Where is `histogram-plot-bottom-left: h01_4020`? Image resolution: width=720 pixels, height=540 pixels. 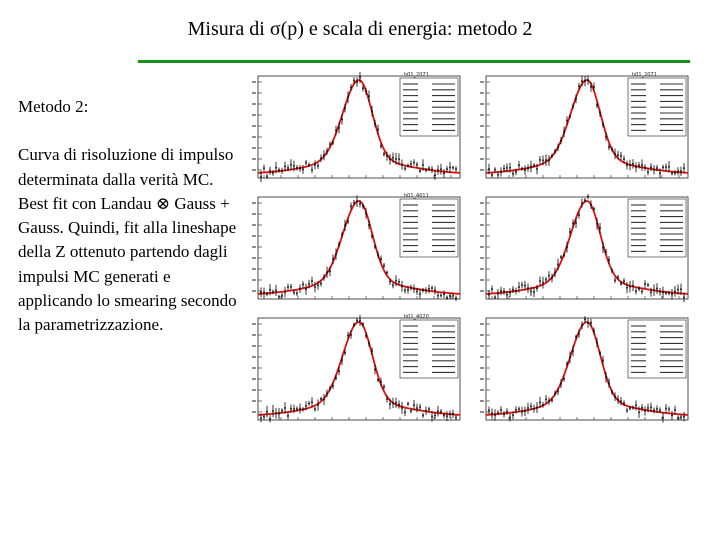
histogram-plot-bottom-left: h01_4020 is located at coordinates (359, 370).